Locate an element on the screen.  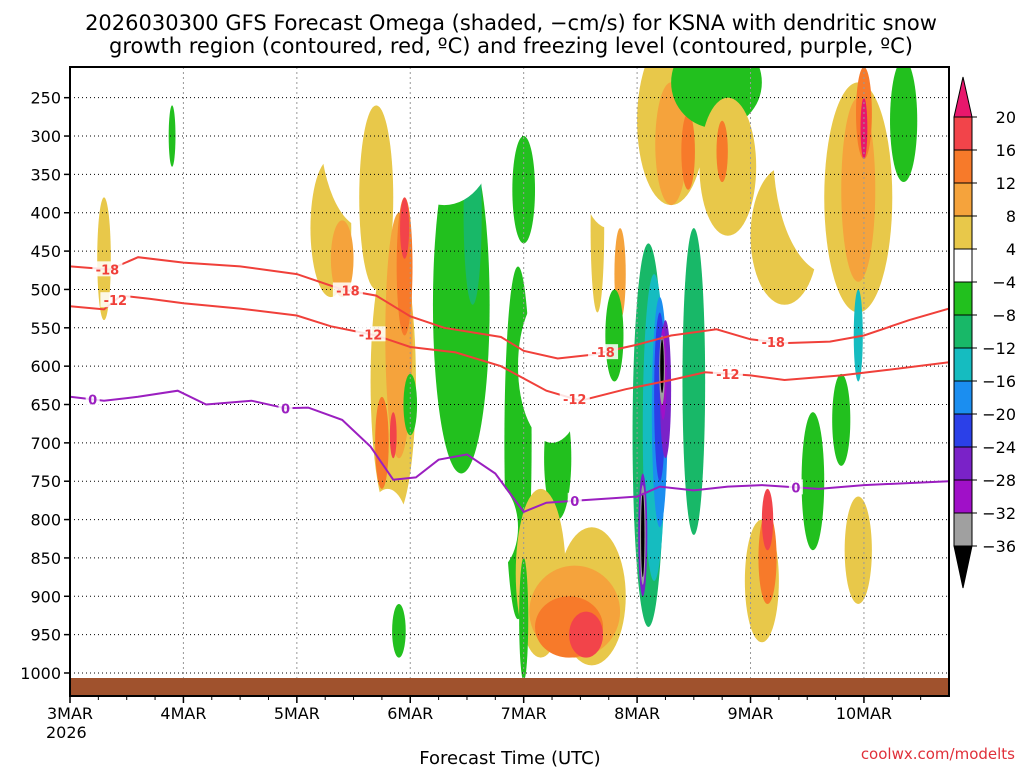
contour-label-1-0: -12 is located at coordinates (116, 301).